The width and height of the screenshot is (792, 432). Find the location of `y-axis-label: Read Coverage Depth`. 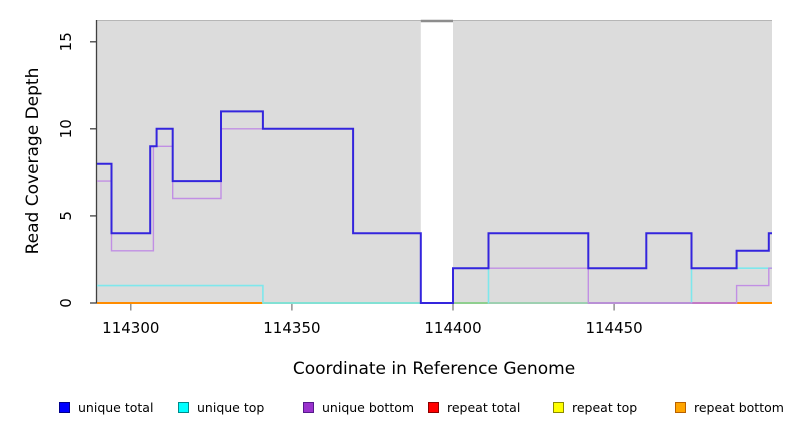

y-axis-label: Read Coverage Depth is located at coordinates (33, 161).